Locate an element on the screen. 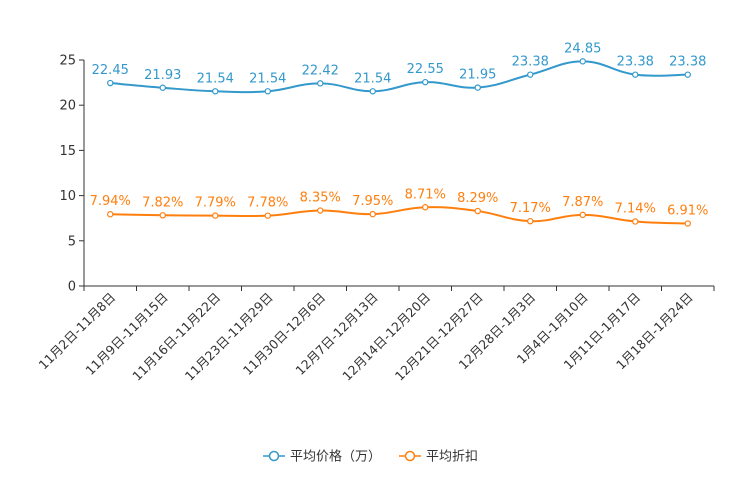  x-tick-label: 12月21日-12月27日 is located at coordinates (439, 337).